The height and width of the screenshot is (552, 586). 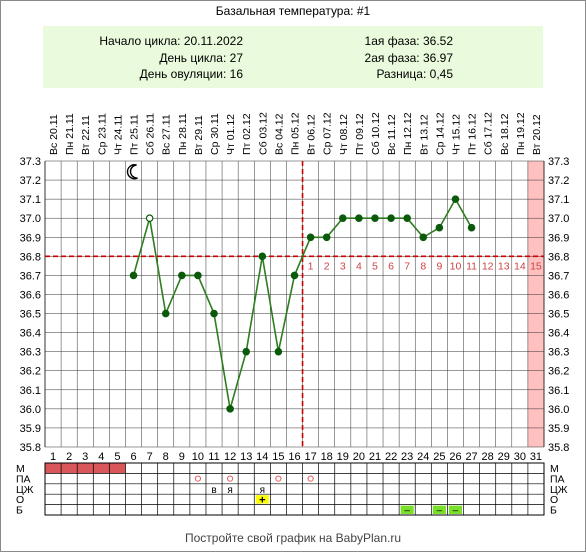 What do you see at coordinates (263, 133) in the screenshot?
I see `date-label: Сб 03.12` at bounding box center [263, 133].